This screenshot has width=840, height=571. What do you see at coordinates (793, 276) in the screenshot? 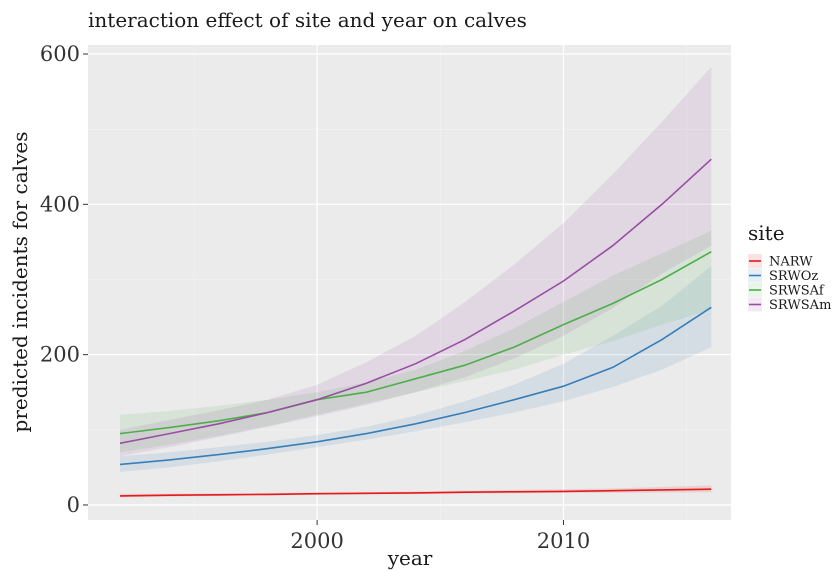
I see `legend-label-srwoz: SRWOz` at bounding box center [793, 276].